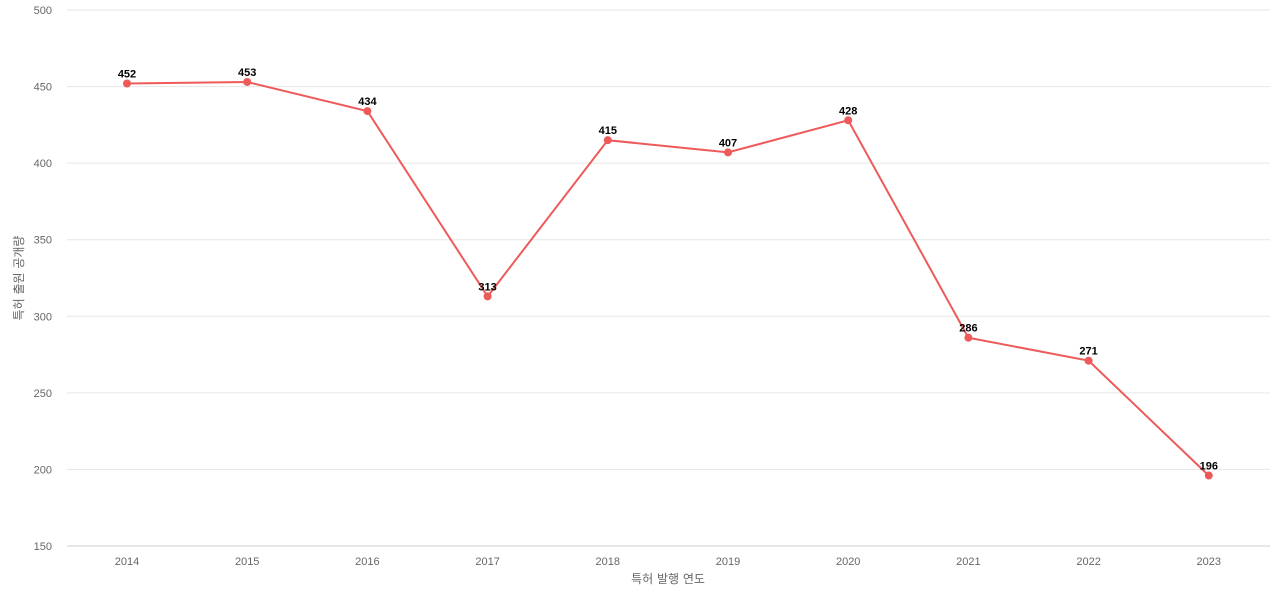 The width and height of the screenshot is (1280, 600). What do you see at coordinates (43, 279) in the screenshot?
I see `y-axis-ticks: 150 200 250 300 350 400 450 500` at bounding box center [43, 279].